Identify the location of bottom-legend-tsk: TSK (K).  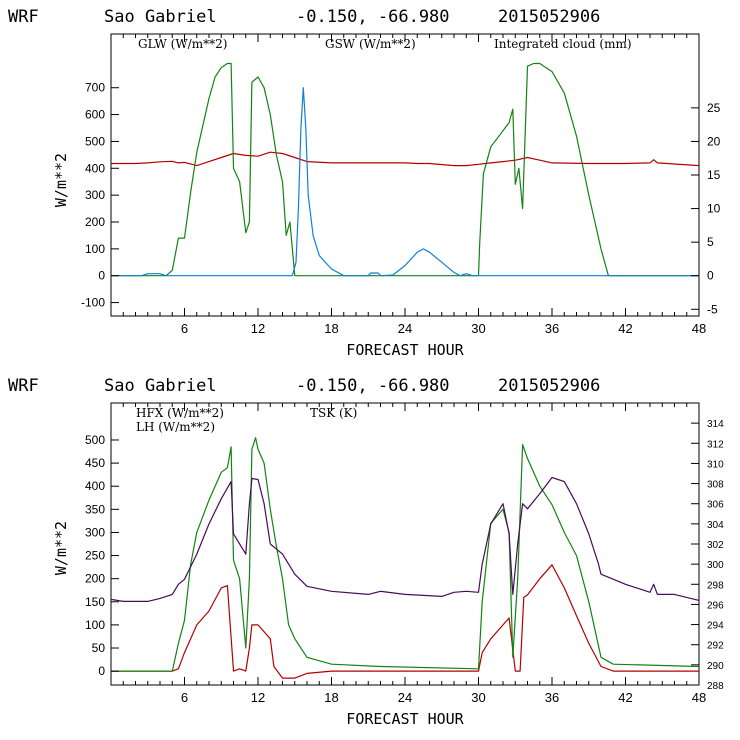
(333, 413).